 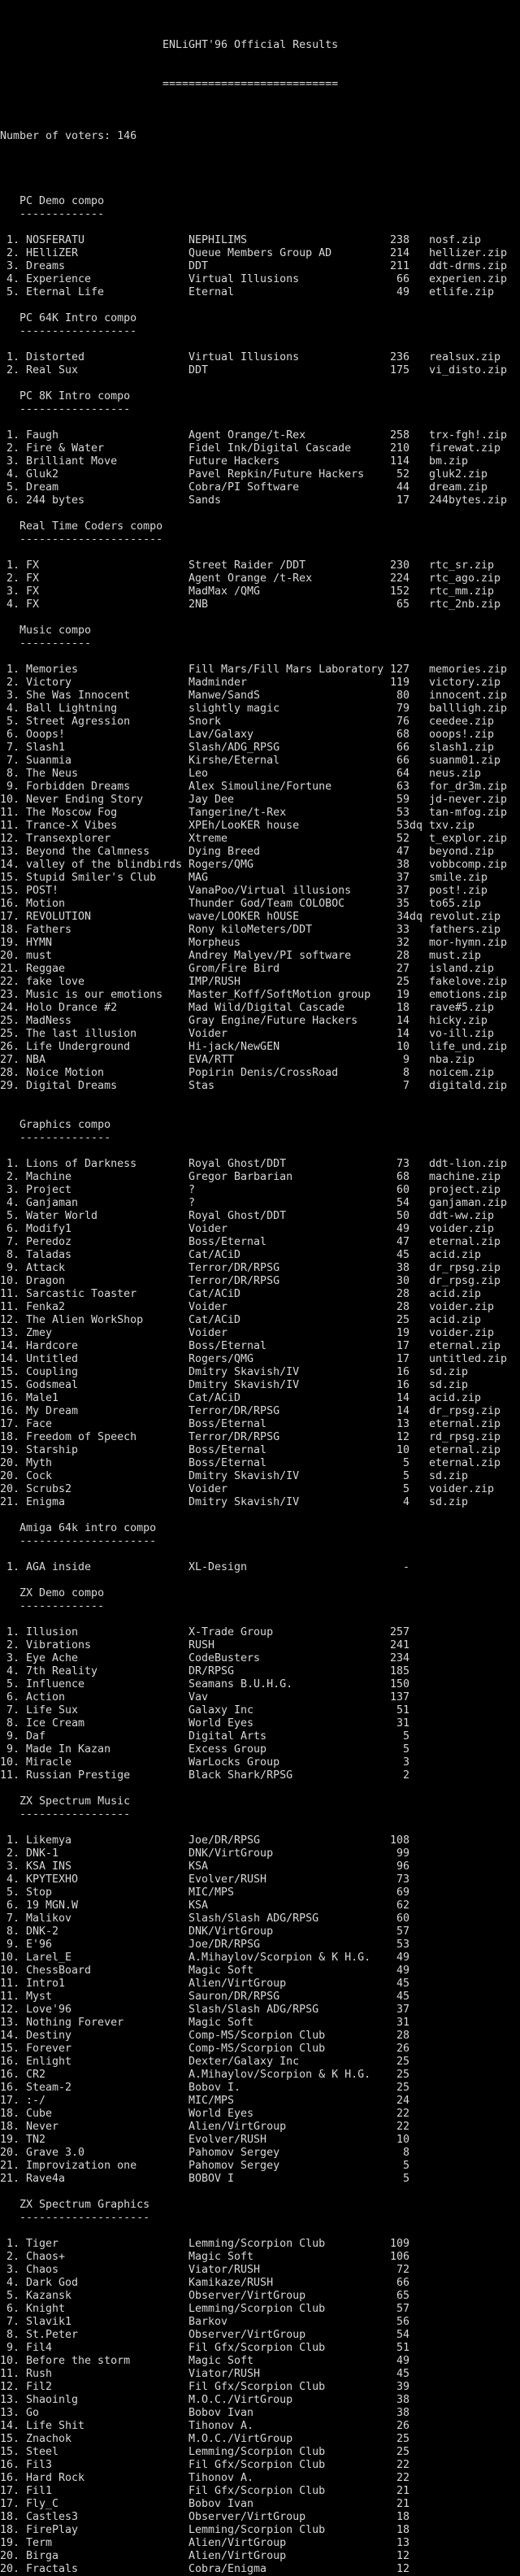 What do you see at coordinates (400, 1632) in the screenshot?
I see `entry-score: 257` at bounding box center [400, 1632].